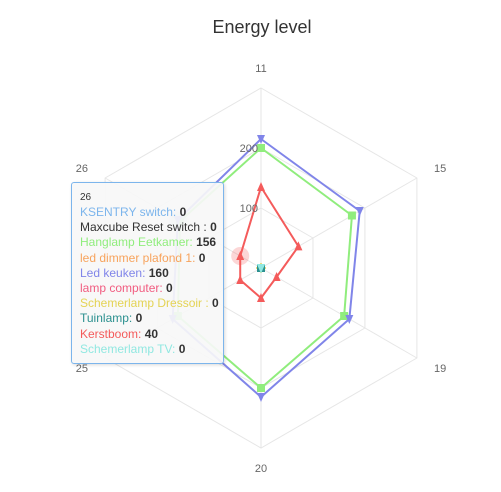 This screenshot has height=492, width=501. I want to click on tooltip-row: Schemerlamp Dressoir : 0, so click(149, 303).